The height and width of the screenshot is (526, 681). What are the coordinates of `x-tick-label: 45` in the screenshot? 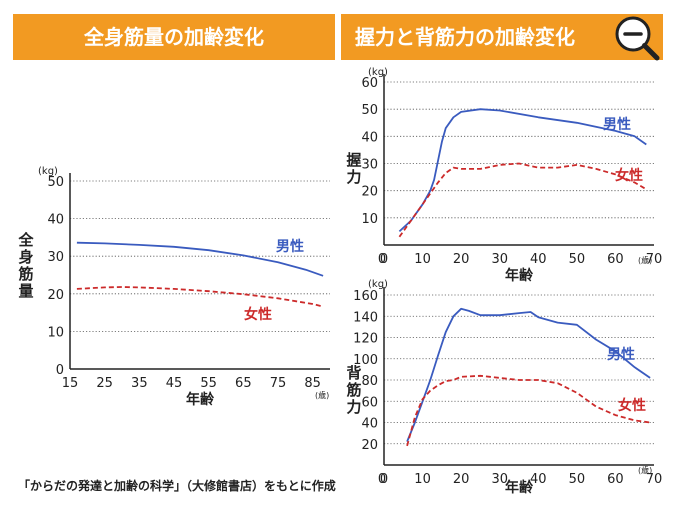 It's located at (174, 383).